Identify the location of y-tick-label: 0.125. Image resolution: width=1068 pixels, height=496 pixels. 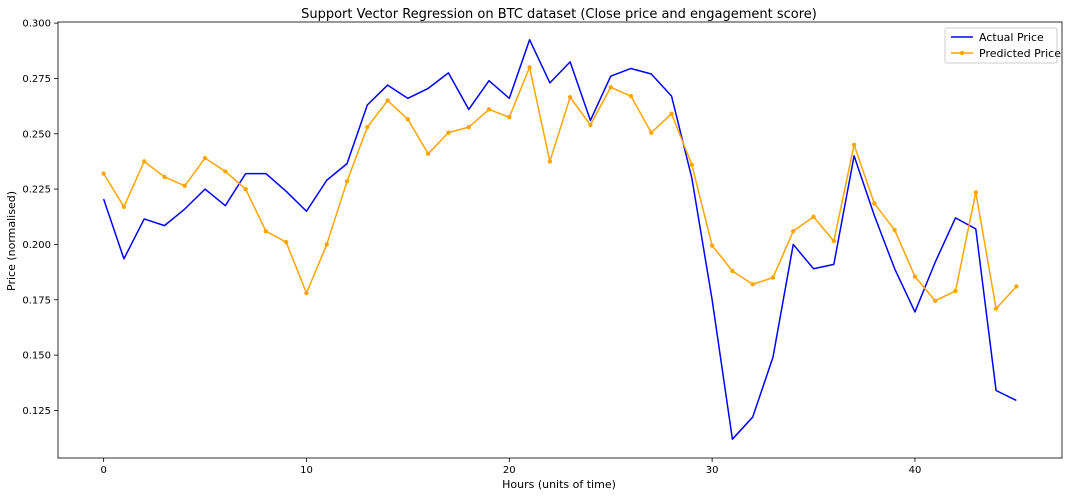
(36, 411).